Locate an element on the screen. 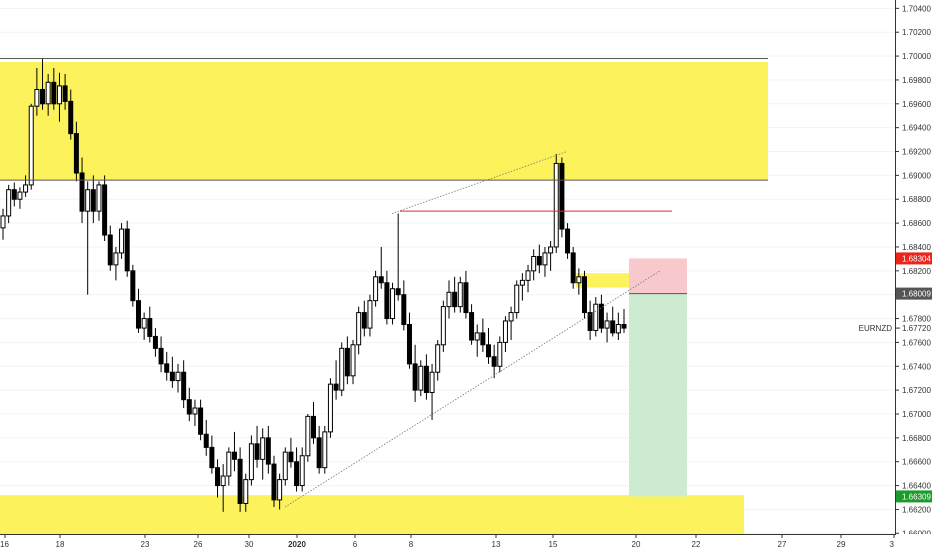 The width and height of the screenshot is (932, 555). position-tool is located at coordinates (658, 377).